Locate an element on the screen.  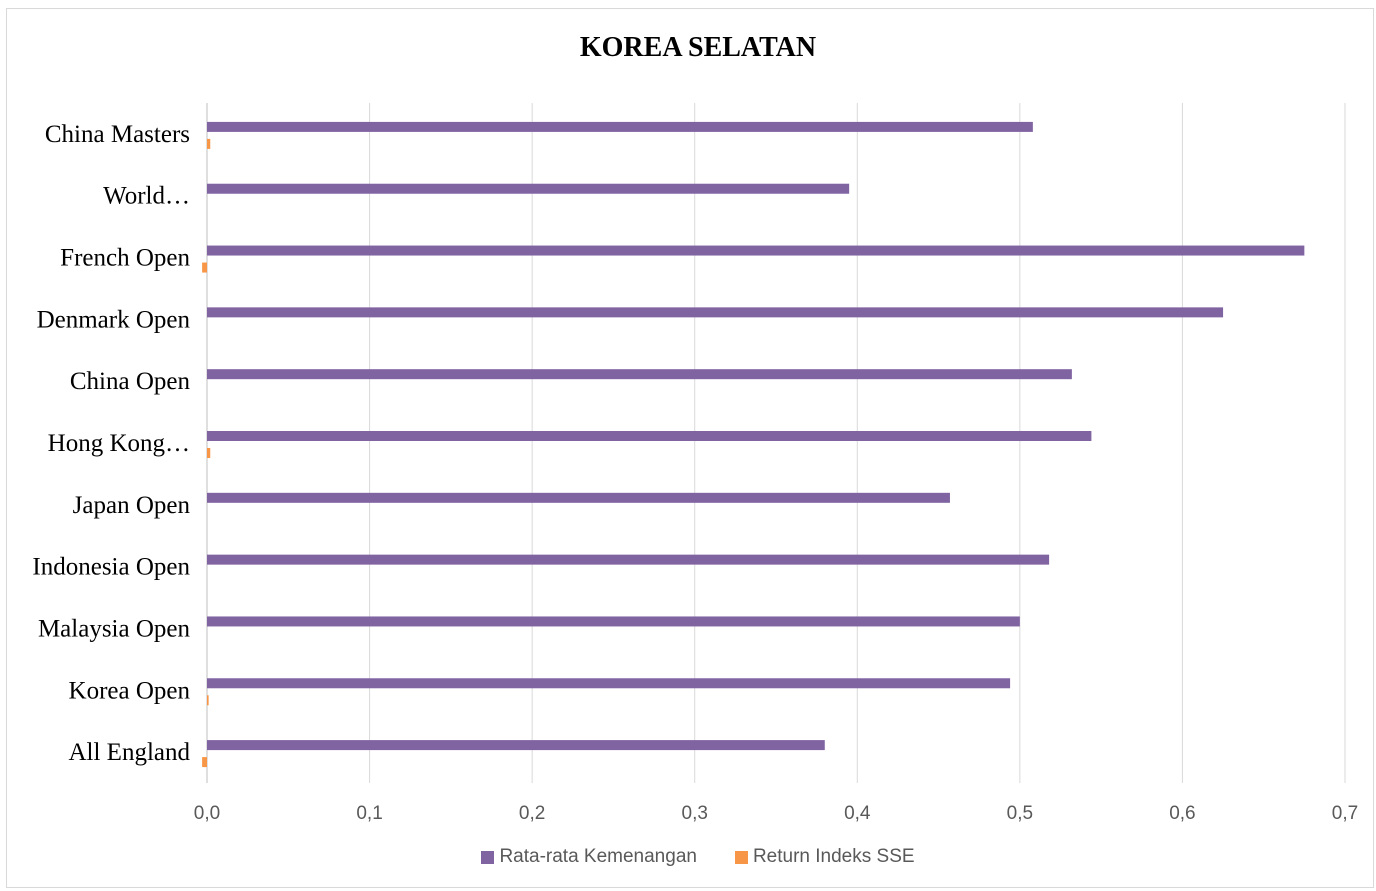
legend-item-series-1: Rata-rata Kemenangan is located at coordinates (589, 857).